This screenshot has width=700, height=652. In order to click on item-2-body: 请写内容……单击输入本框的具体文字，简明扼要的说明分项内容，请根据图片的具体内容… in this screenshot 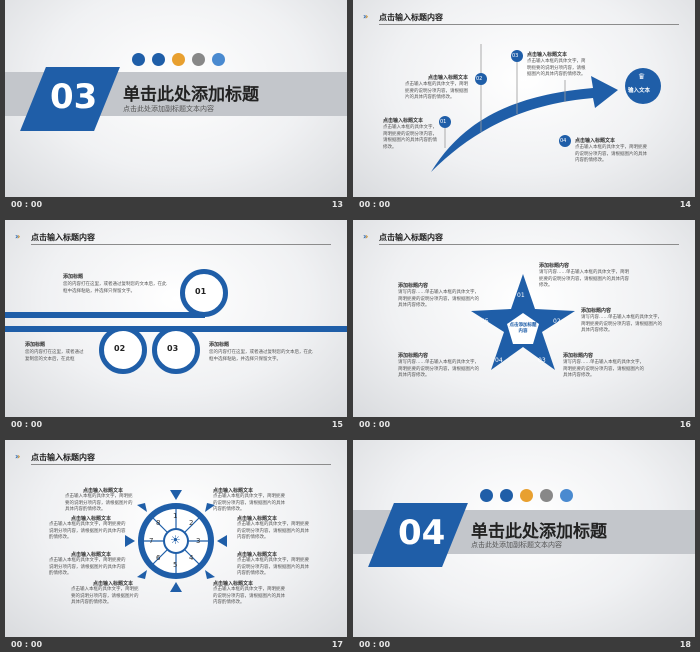, I will do `click(621, 324)`.